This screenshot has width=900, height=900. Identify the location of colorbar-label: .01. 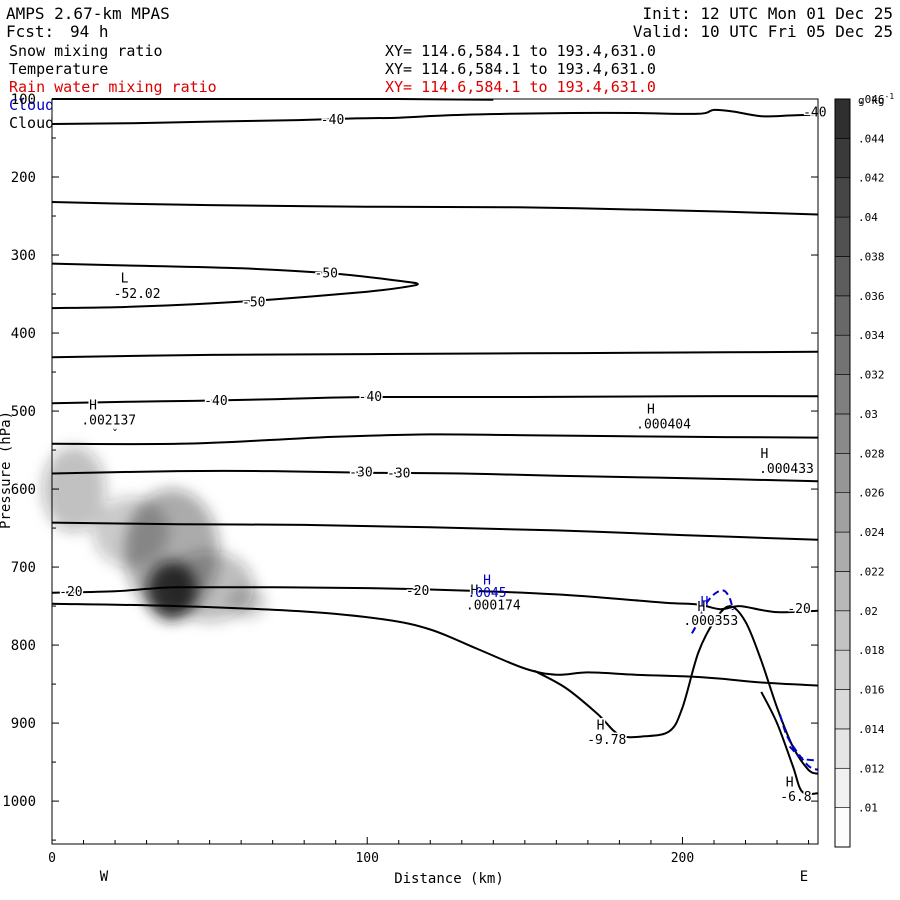
(868, 808).